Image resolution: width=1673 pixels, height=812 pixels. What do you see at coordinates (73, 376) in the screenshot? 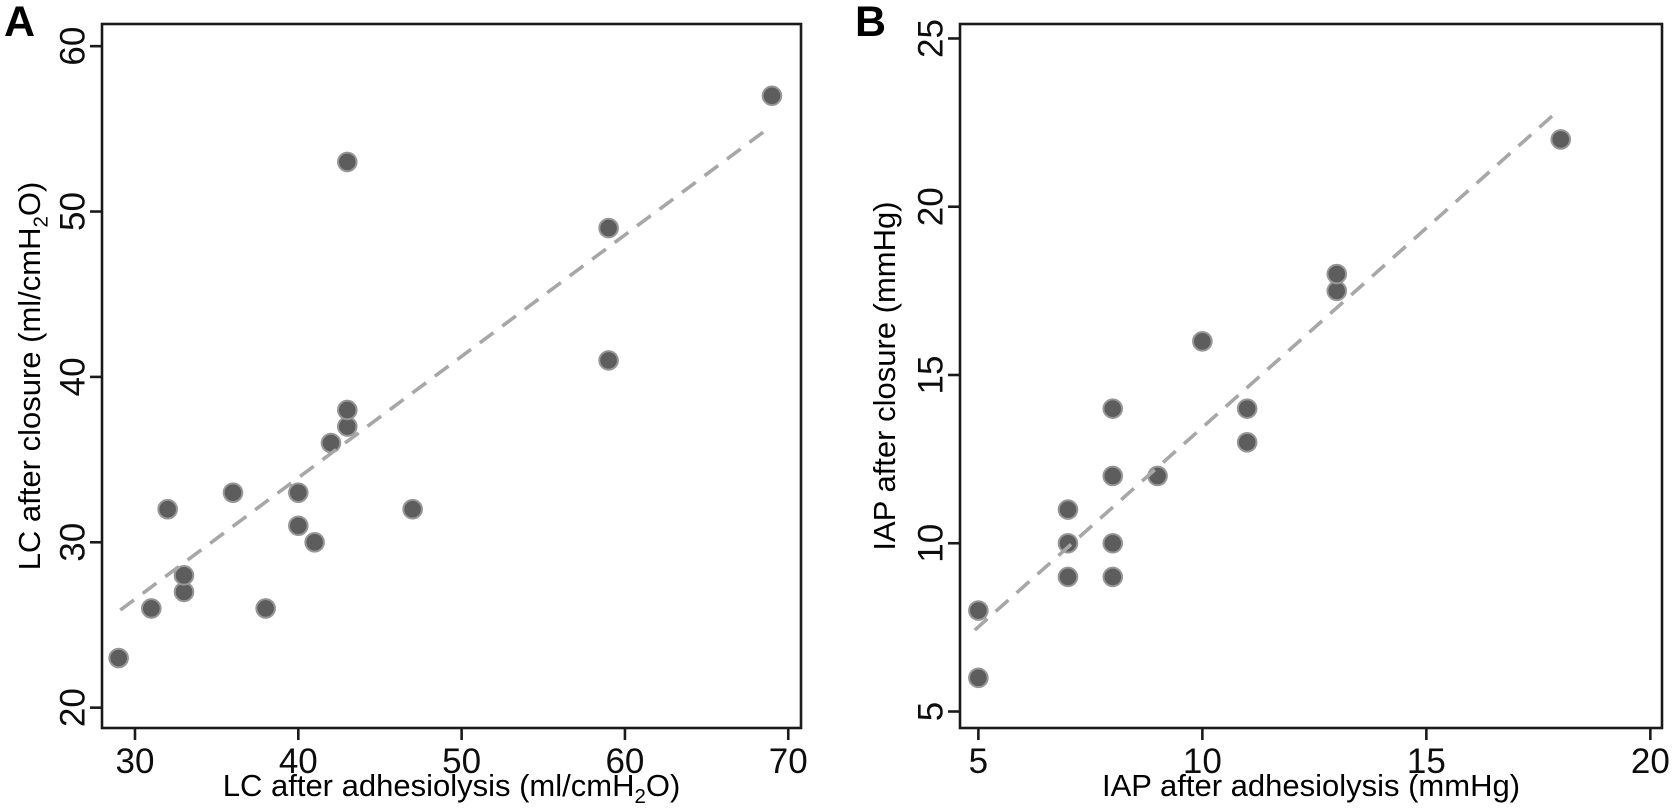
I see `panel-a-y-tick-label: 40` at bounding box center [73, 376].